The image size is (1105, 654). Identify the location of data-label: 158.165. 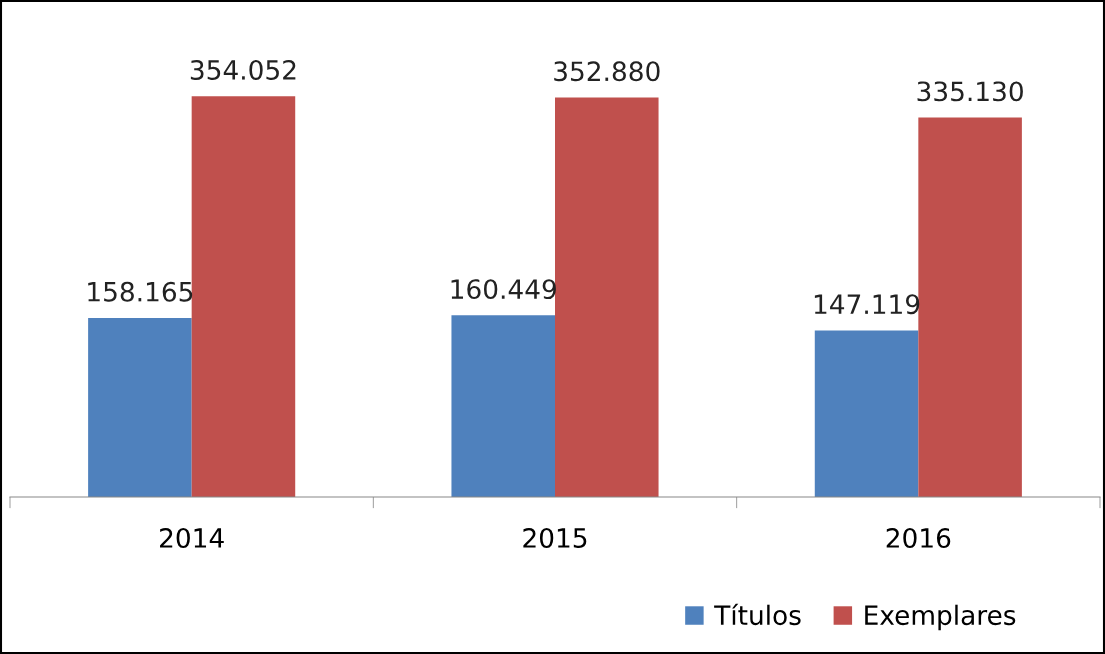
(140, 291).